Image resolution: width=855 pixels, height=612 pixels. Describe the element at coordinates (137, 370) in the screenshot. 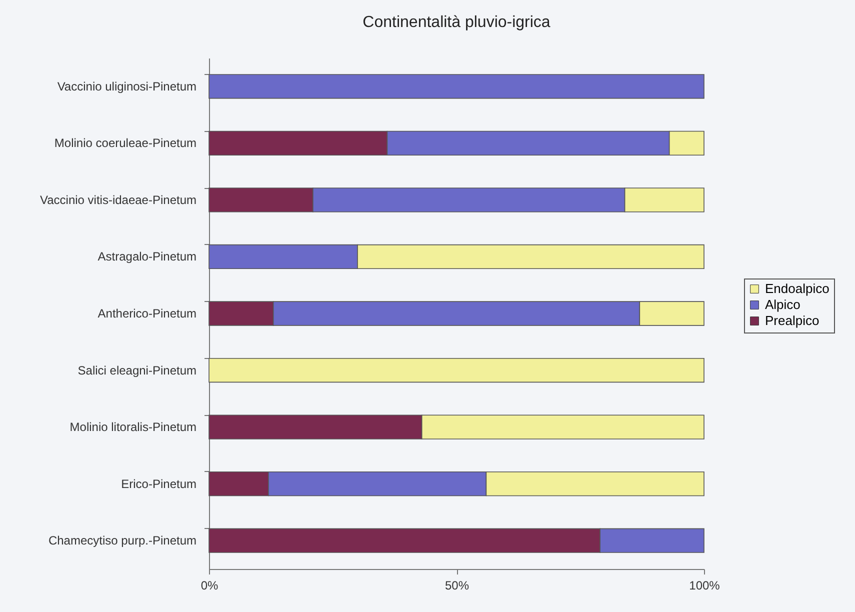

I see `y-tick-label: Salici eleagni-Pinetum` at that location.